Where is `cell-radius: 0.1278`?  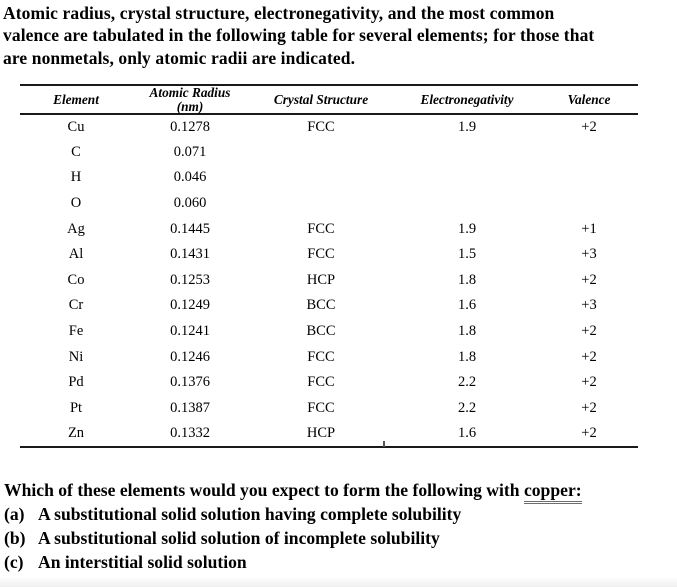
cell-radius: 0.1278 is located at coordinates (190, 126).